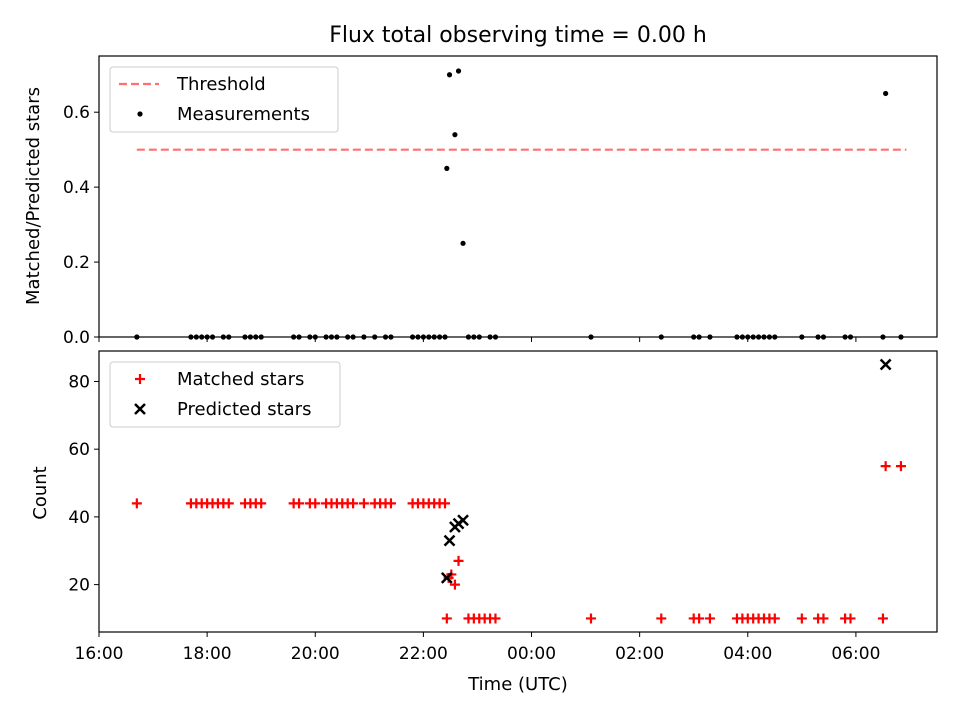 The height and width of the screenshot is (720, 960). Describe the element at coordinates (221, 84) in the screenshot. I see `legend-label: Threshold` at that location.